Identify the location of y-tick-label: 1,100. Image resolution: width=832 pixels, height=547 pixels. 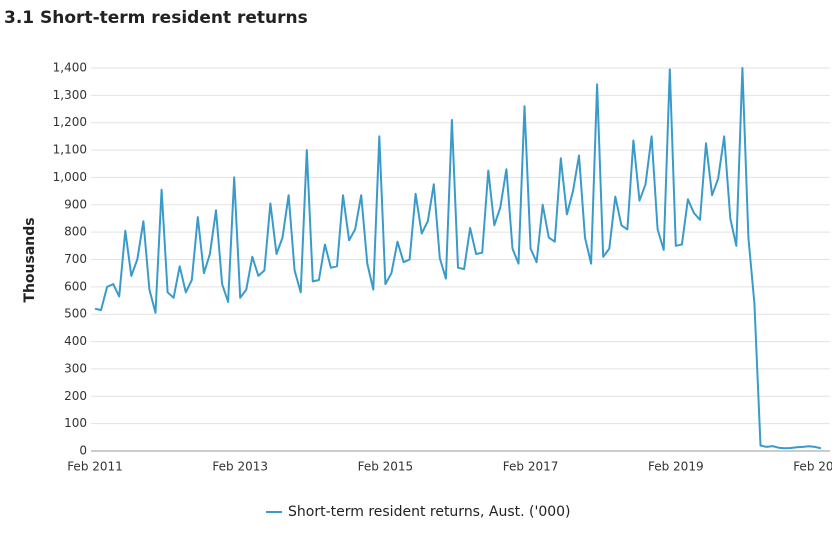
(70, 150).